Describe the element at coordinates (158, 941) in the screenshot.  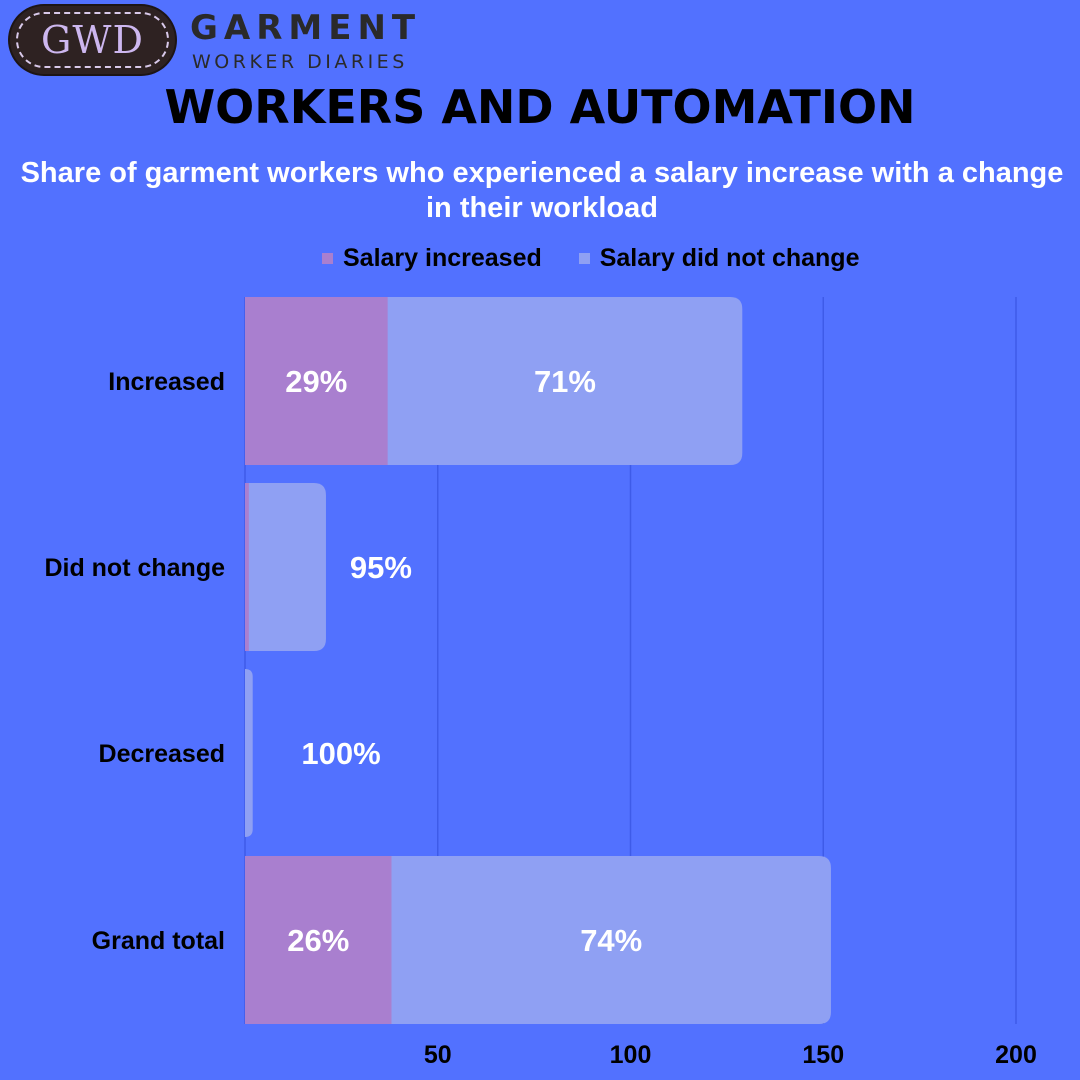
I see `category-label-grand-total: Grand total` at that location.